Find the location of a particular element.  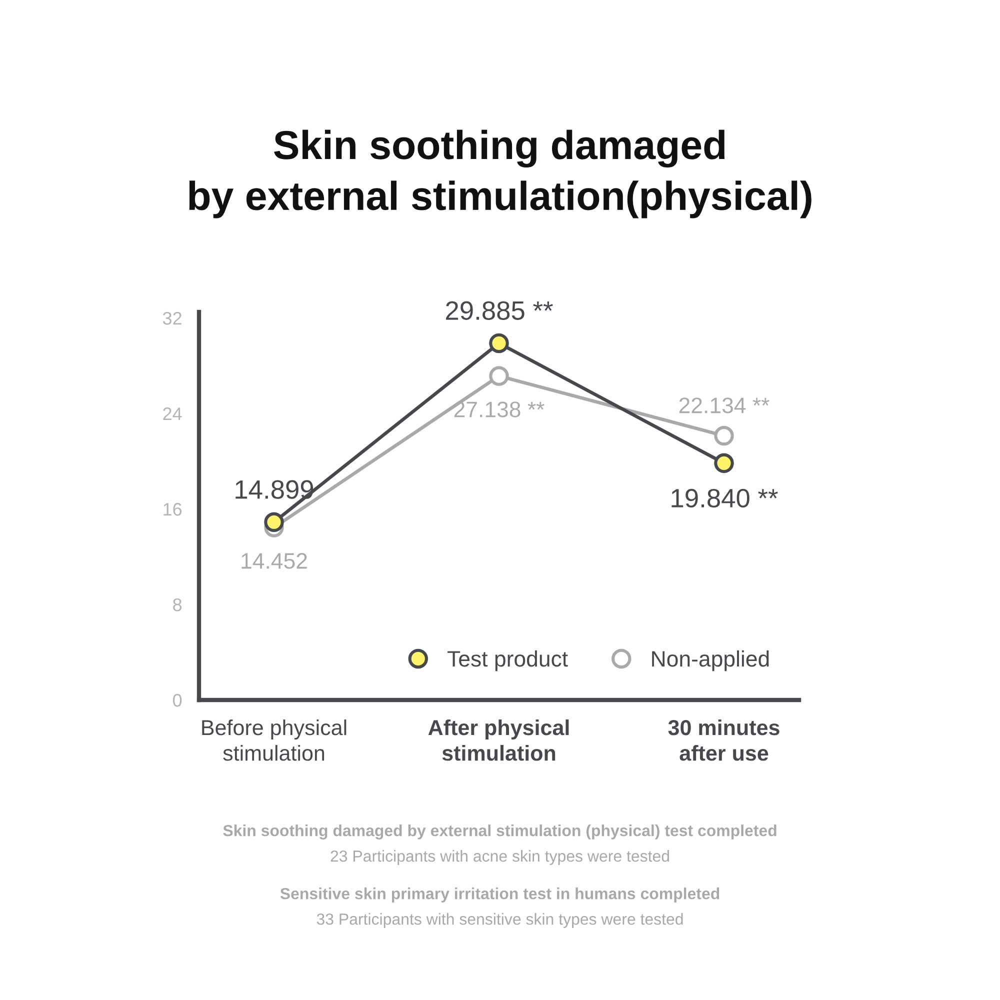

data-label: 27.138 ** is located at coordinates (499, 410).